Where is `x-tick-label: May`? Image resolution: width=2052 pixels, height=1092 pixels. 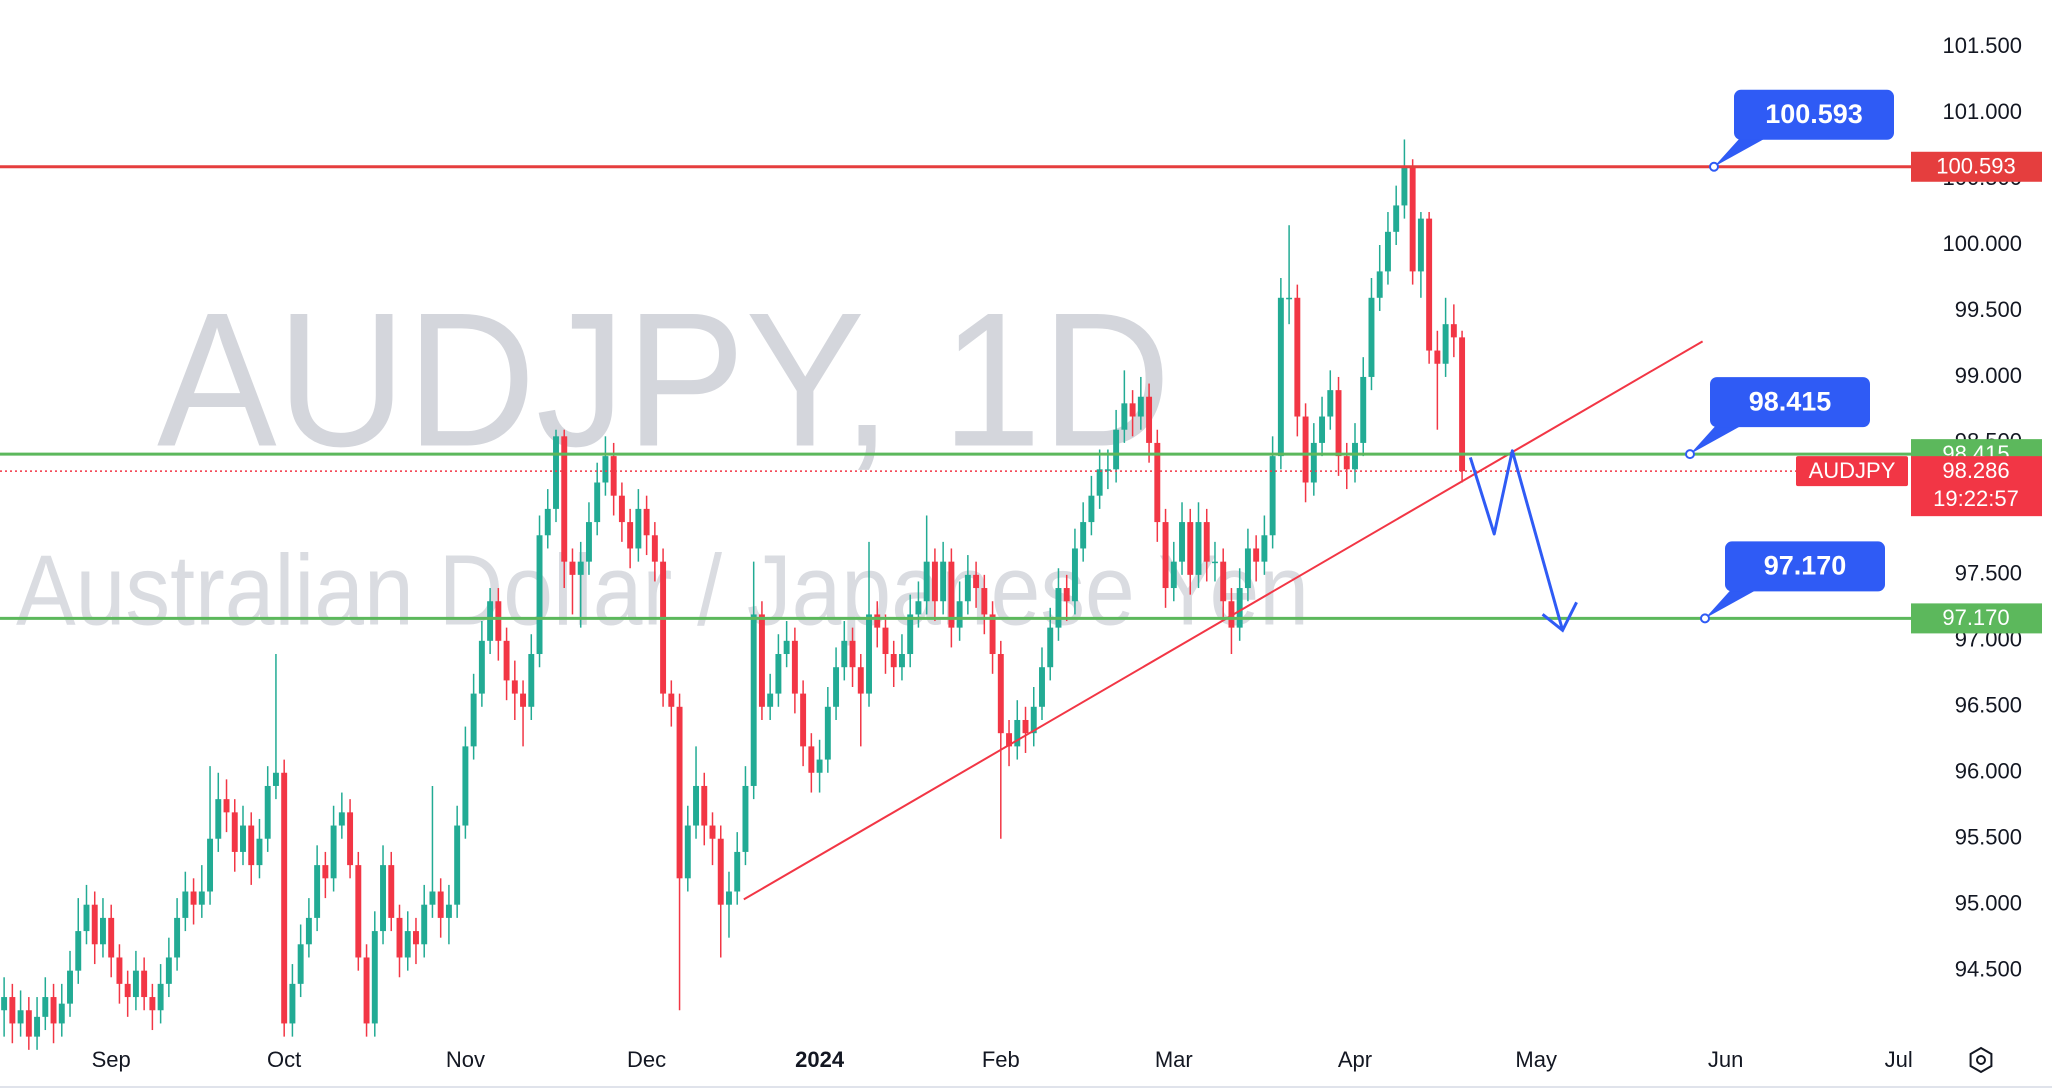
x-tick-label: May is located at coordinates (1536, 1059).